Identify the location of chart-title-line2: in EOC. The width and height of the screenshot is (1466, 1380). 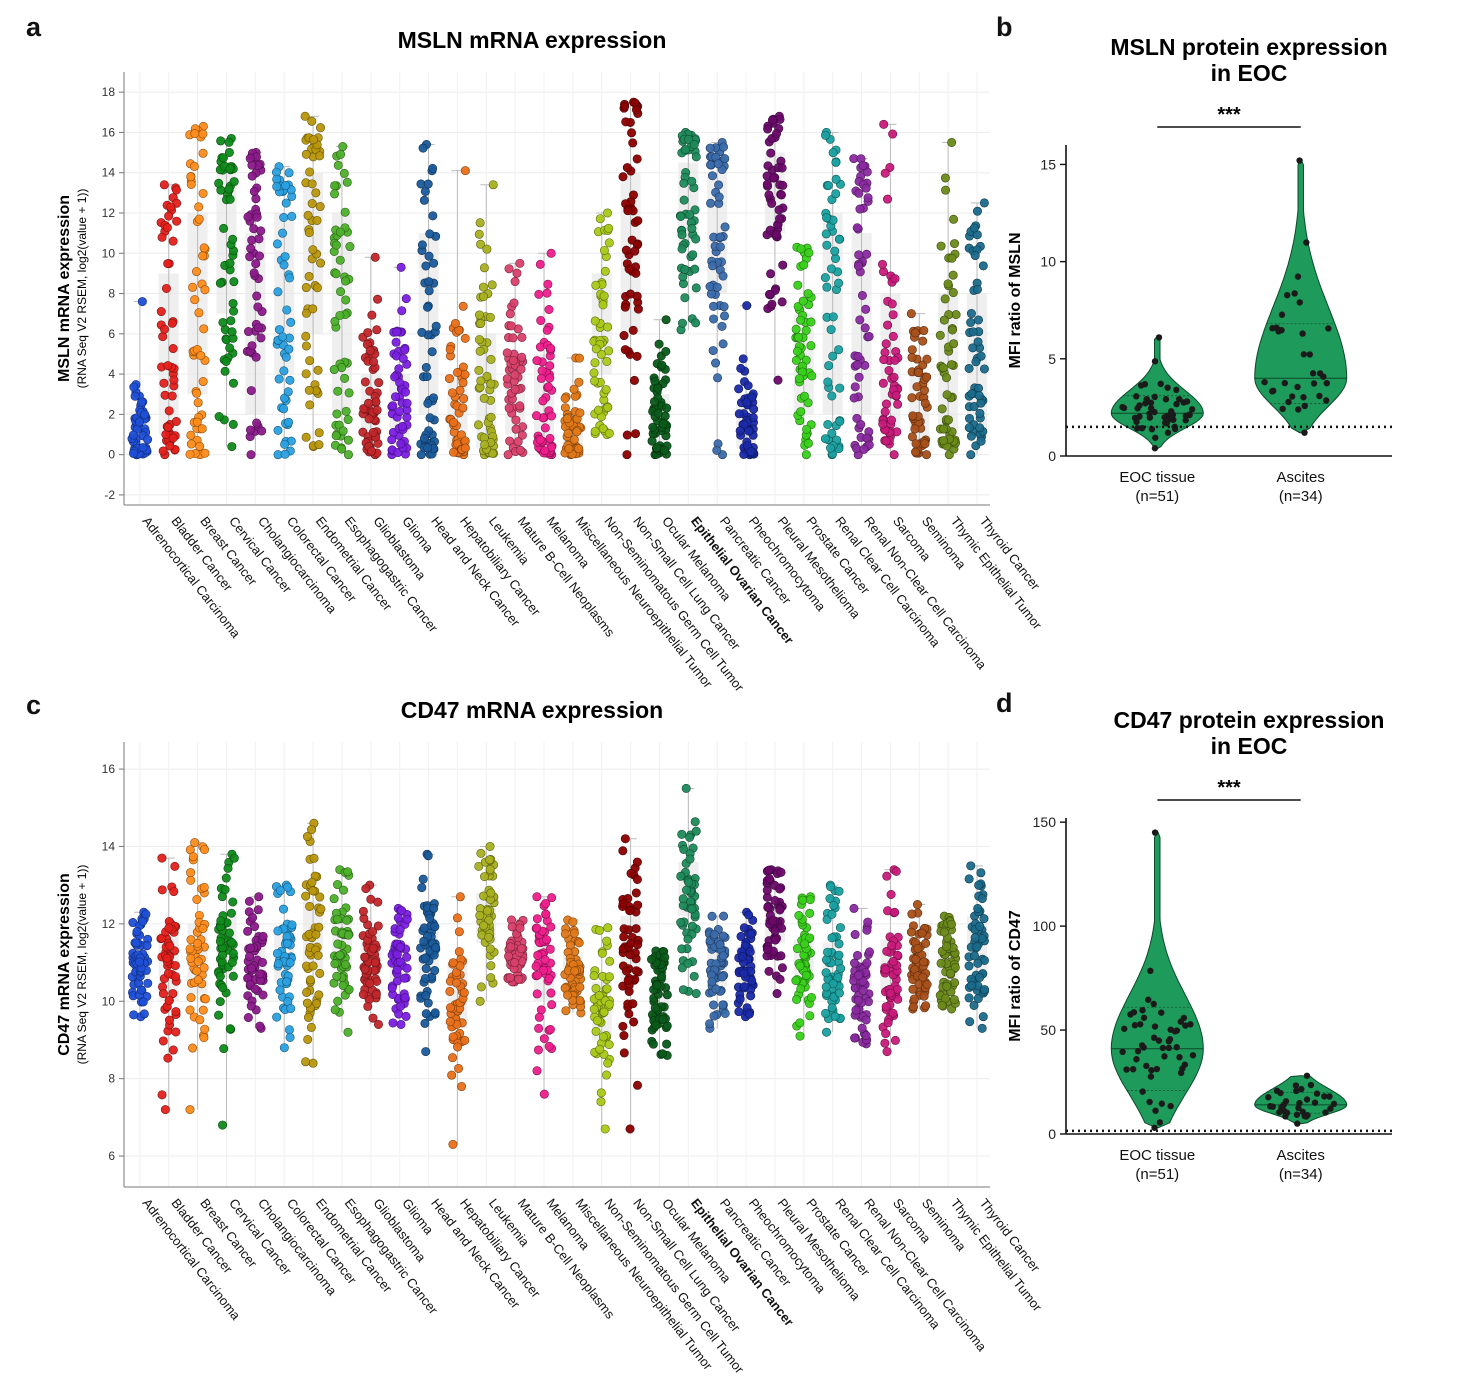
(1249, 73).